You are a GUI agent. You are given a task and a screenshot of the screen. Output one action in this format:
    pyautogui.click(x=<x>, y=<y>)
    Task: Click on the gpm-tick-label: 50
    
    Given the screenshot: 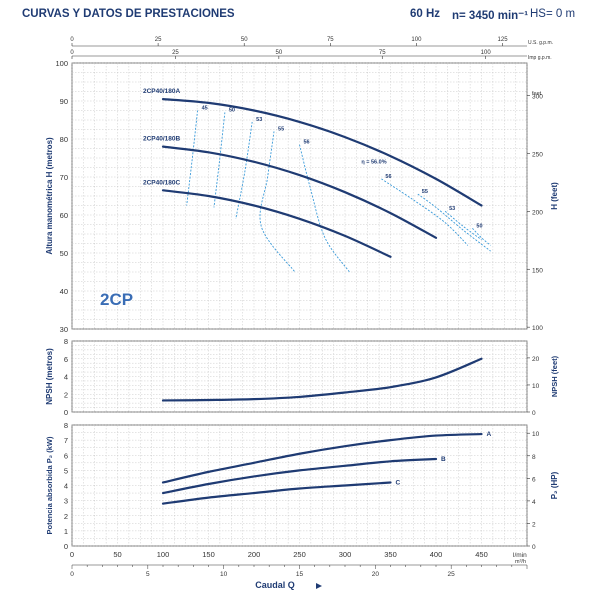 What is the action you would take?
    pyautogui.click(x=244, y=40)
    